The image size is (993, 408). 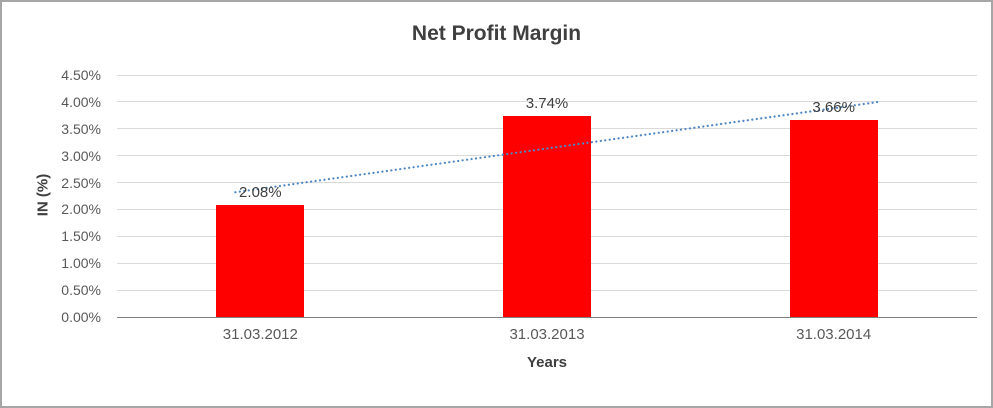 I want to click on x-axis-line, so click(x=547, y=317).